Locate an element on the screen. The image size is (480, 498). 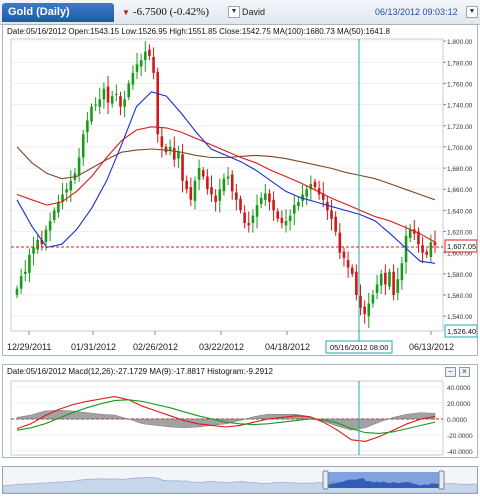
y-tick-label: 1,560.00 is located at coordinates (460, 296).